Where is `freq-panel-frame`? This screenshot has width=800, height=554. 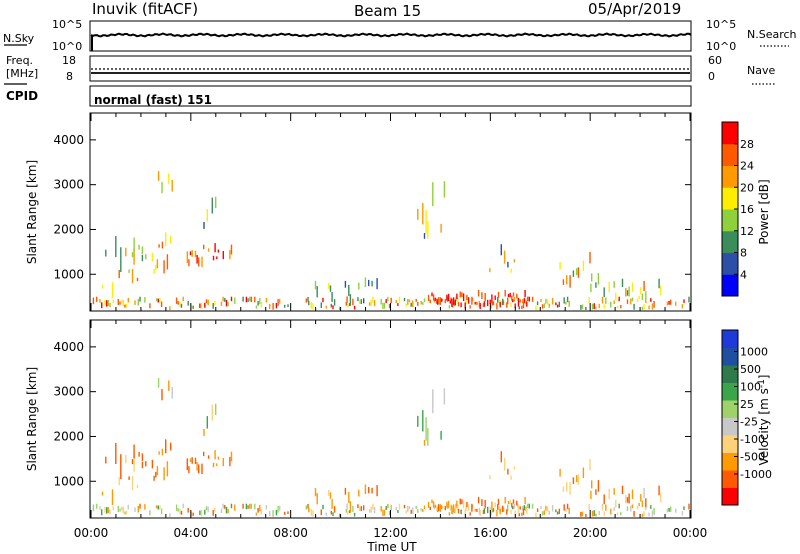 freq-panel-frame is located at coordinates (390, 68).